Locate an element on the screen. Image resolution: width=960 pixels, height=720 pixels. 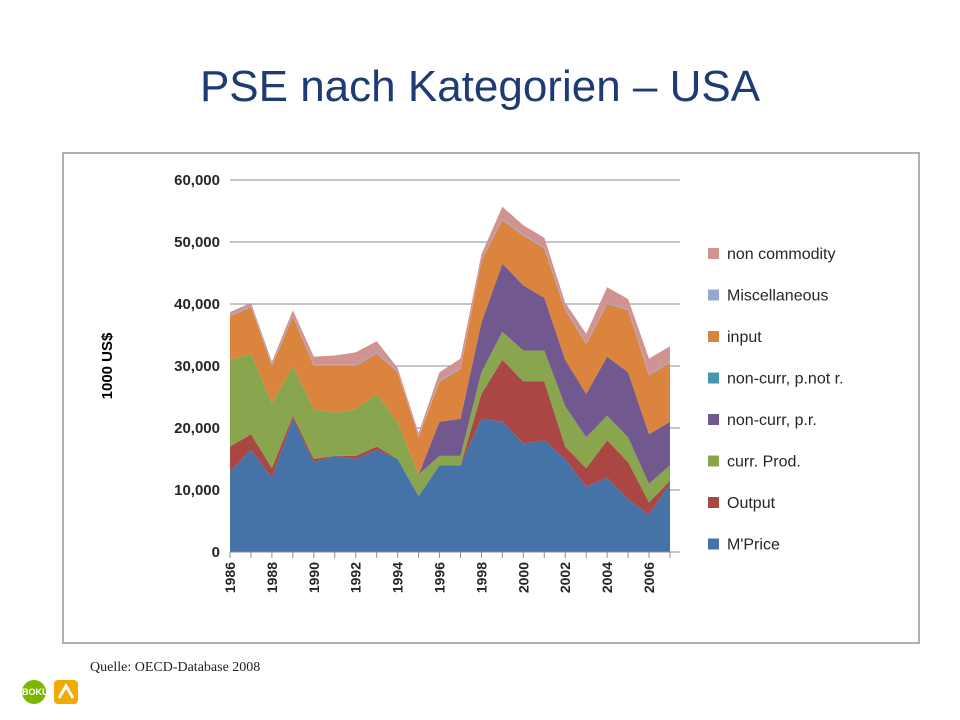
y-axis-label: 1000 US$ is located at coordinates (107, 365).